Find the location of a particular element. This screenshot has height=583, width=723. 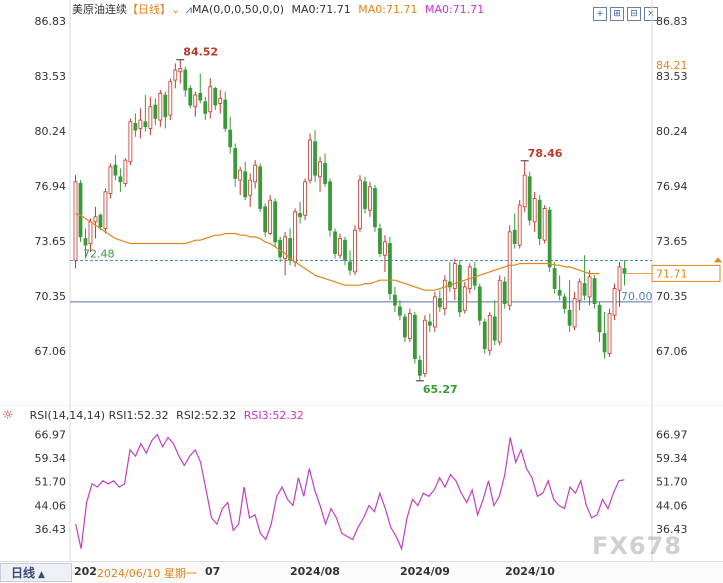

sun-settings-icon: ☼ is located at coordinates (8, 415).